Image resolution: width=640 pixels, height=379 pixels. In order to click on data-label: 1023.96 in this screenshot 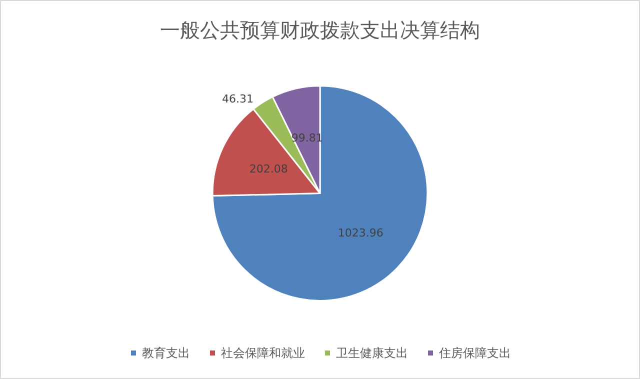, I will do `click(361, 233)`.